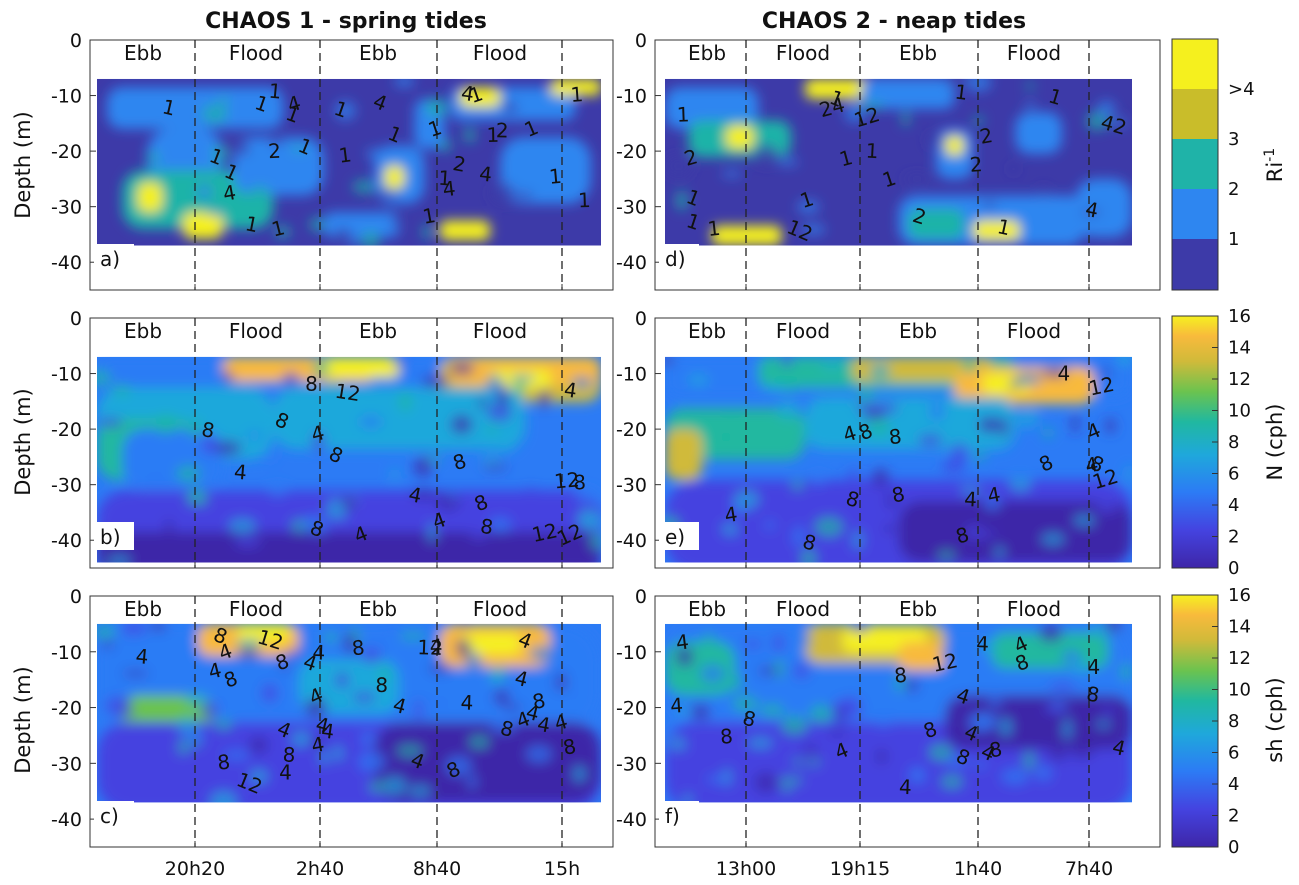 The width and height of the screenshot is (1299, 885). I want to click on title-right: CHAOS 2 - neap tides, so click(894, 21).